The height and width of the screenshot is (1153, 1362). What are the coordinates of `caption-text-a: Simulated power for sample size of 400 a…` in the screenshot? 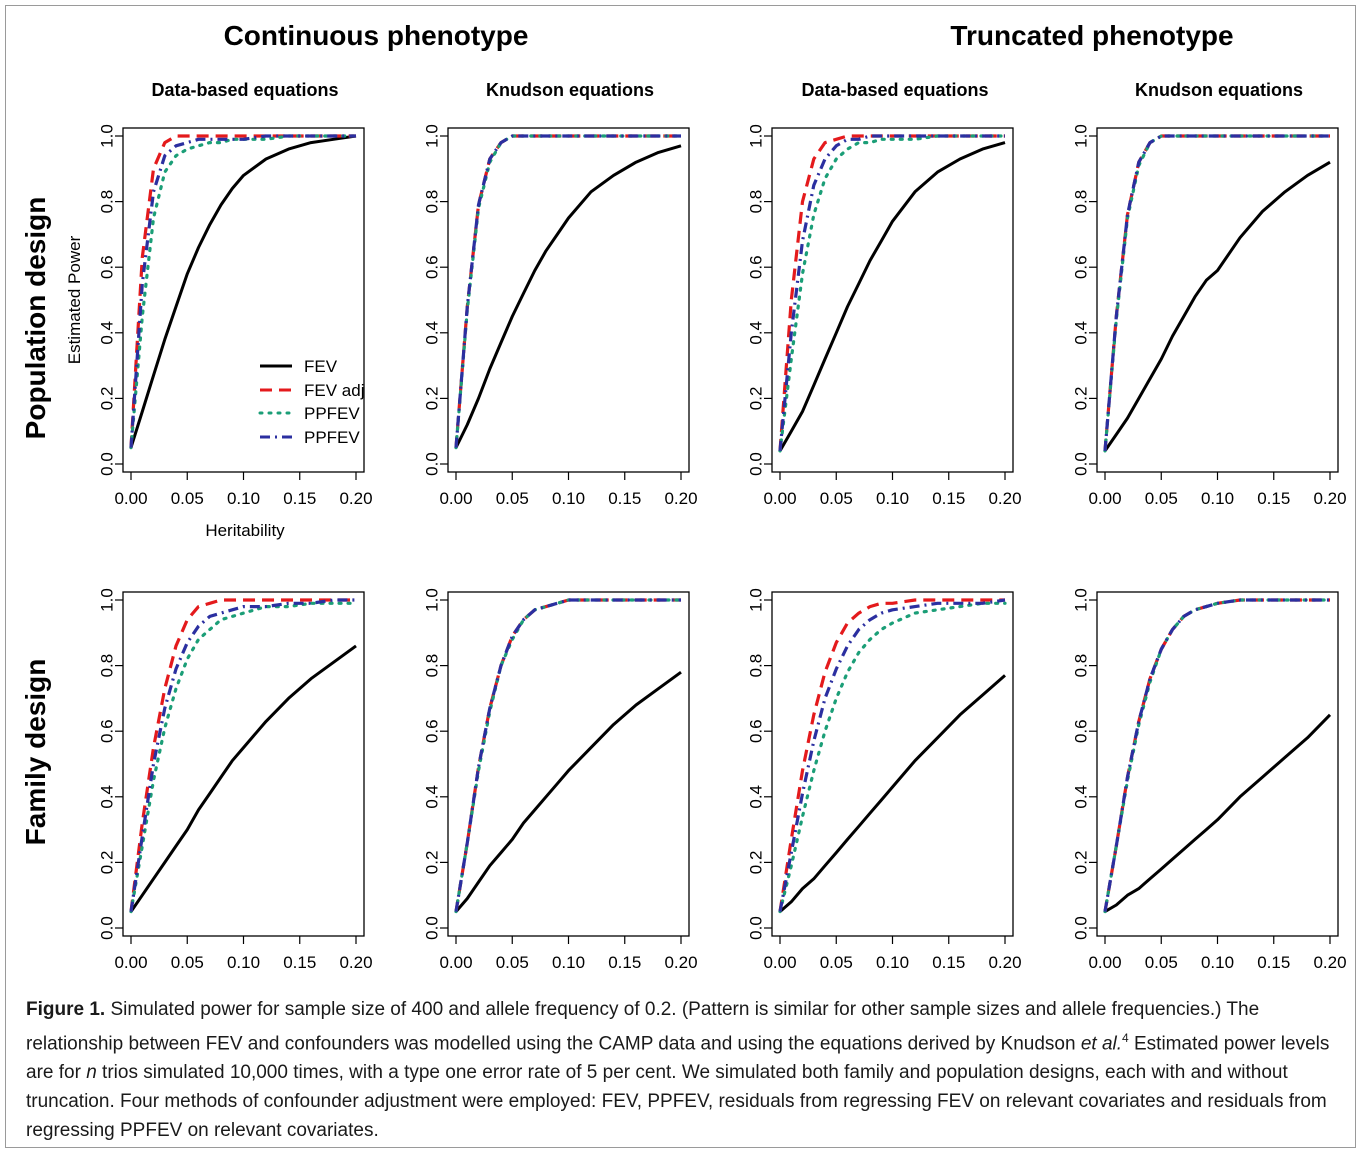 It's located at (643, 1027).